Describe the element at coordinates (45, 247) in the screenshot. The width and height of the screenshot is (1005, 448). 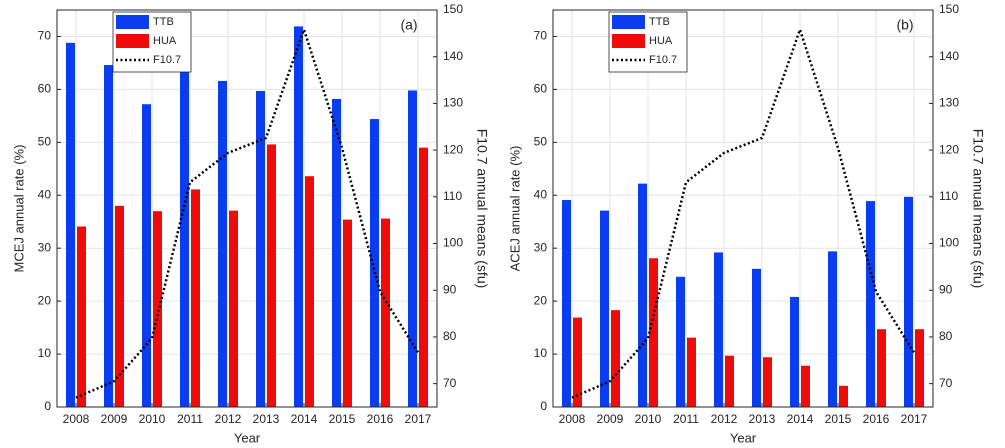
I see `y-tick-label: 30` at that location.